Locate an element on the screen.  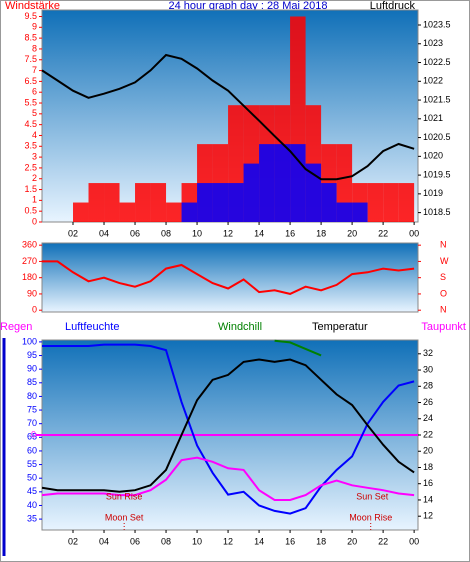
y2-tick-label: 1020.5 is located at coordinates (437, 137).